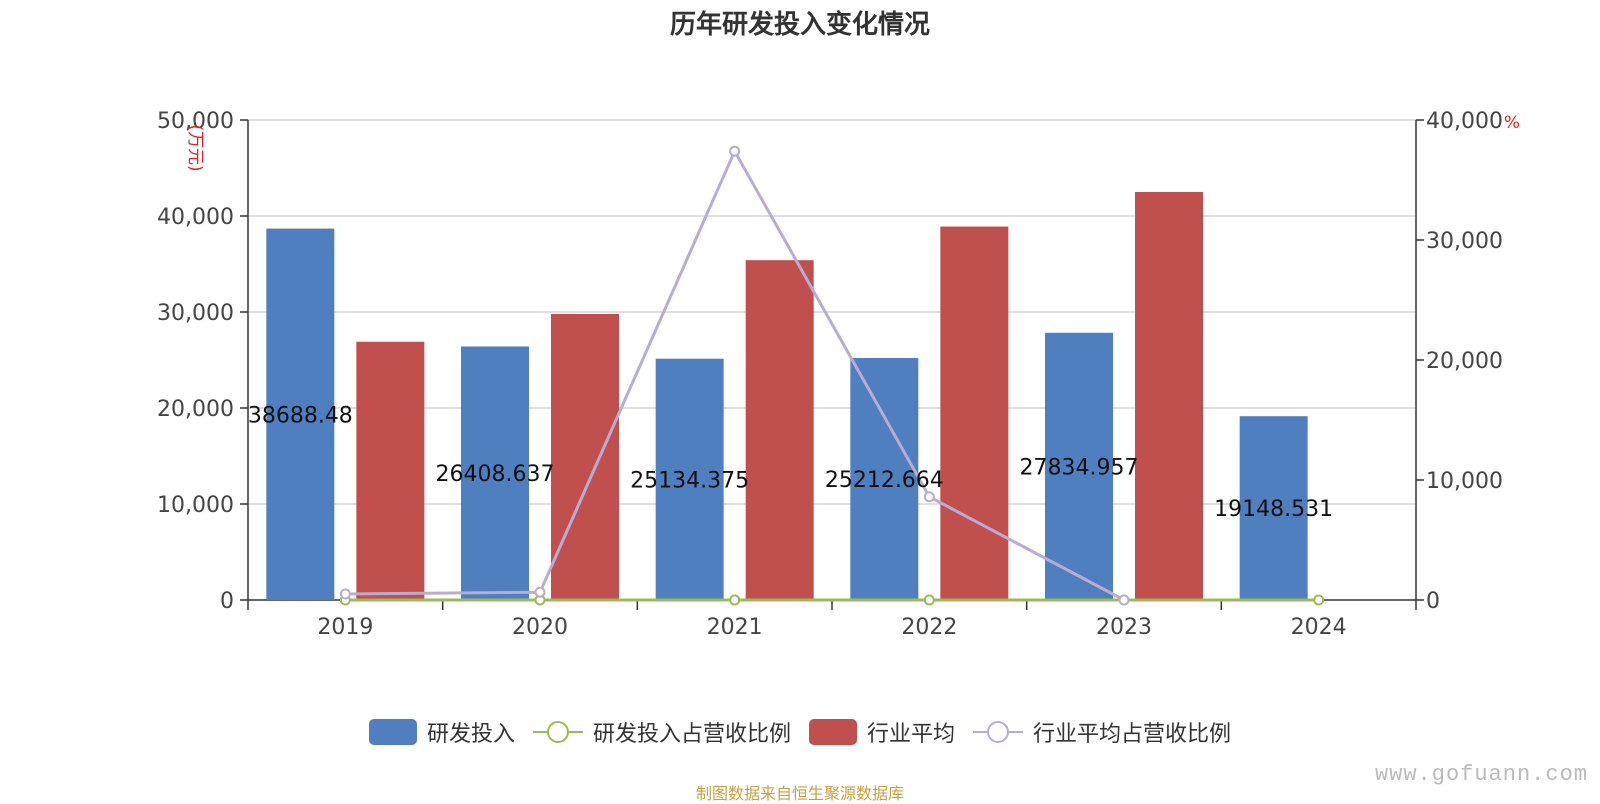 Image resolution: width=1600 pixels, height=804 pixels. I want to click on legend-item-rd: 研发投入, so click(441, 732).